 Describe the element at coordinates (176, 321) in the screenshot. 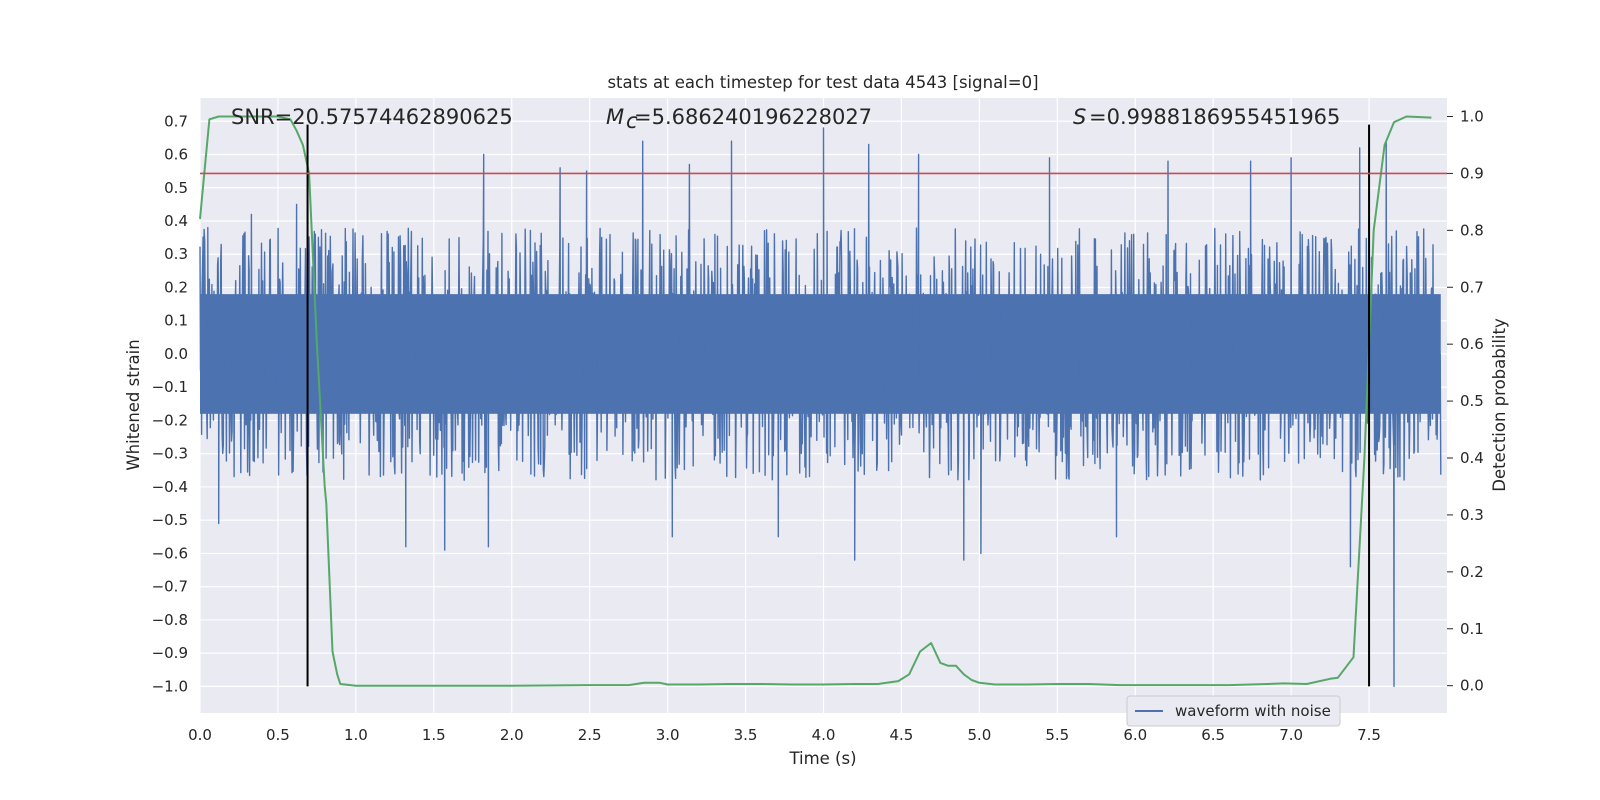

I see `y-tick-label: 0.1` at that location.